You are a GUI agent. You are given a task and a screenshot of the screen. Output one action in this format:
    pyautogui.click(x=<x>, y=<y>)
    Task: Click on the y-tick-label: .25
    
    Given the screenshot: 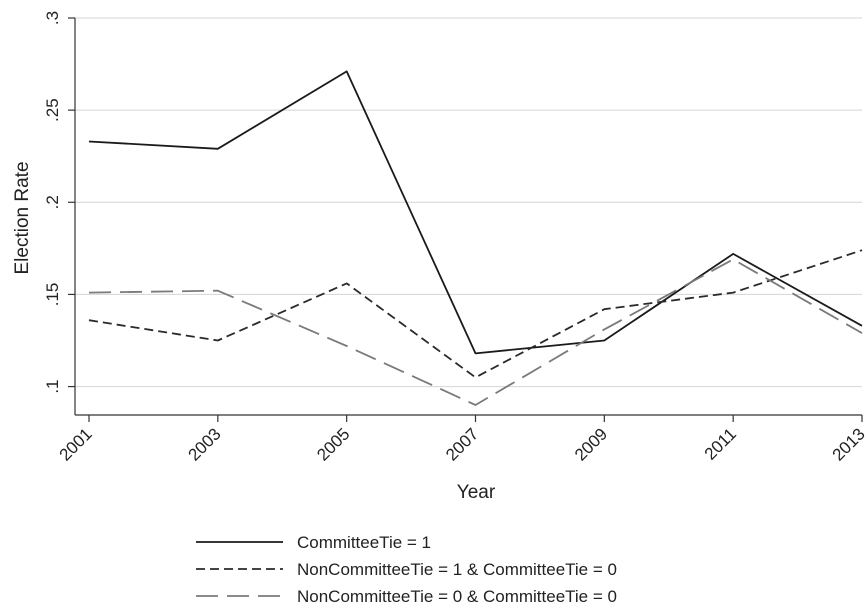 What is the action you would take?
    pyautogui.click(x=52, y=110)
    